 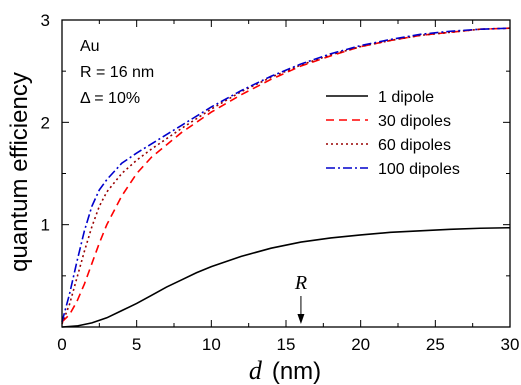 What do you see at coordinates (211, 344) in the screenshot?
I see `x-tick-label: 10` at bounding box center [211, 344].